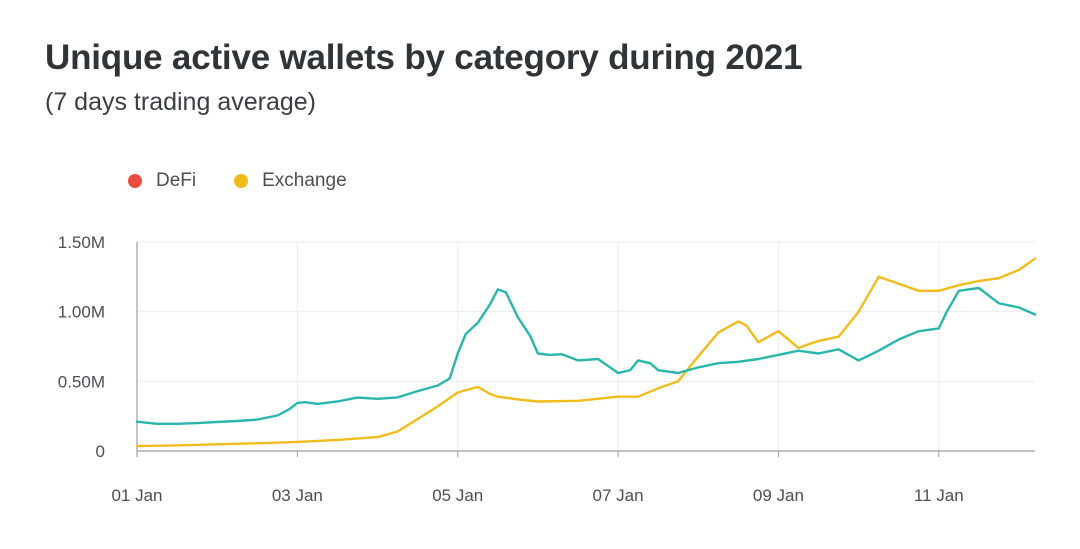 The image size is (1080, 549). I want to click on y-tick-label: 1.00M, so click(81, 312).